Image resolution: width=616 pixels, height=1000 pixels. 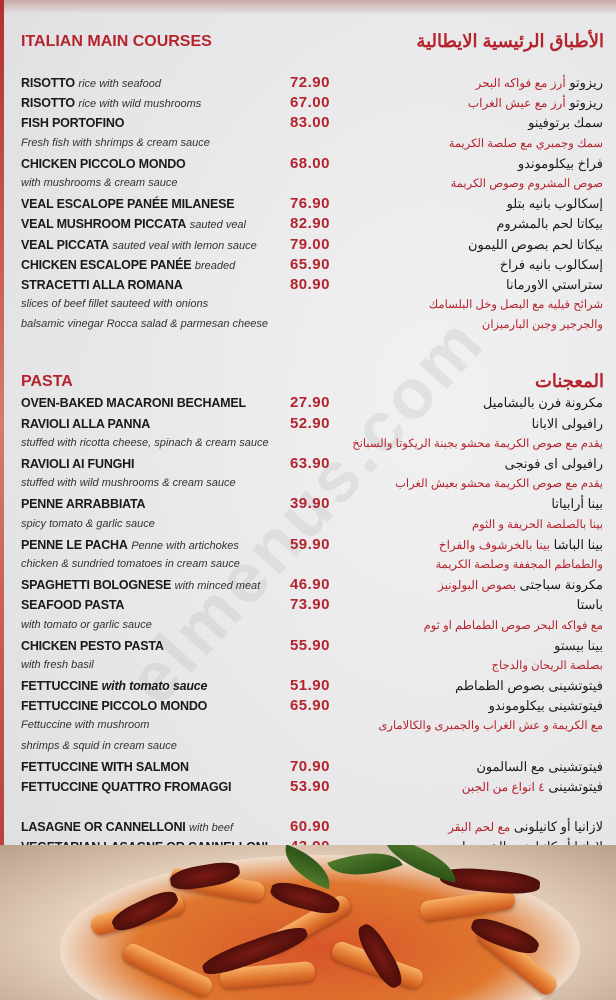 I want to click on item-price: 59.90, so click(x=309, y=544).